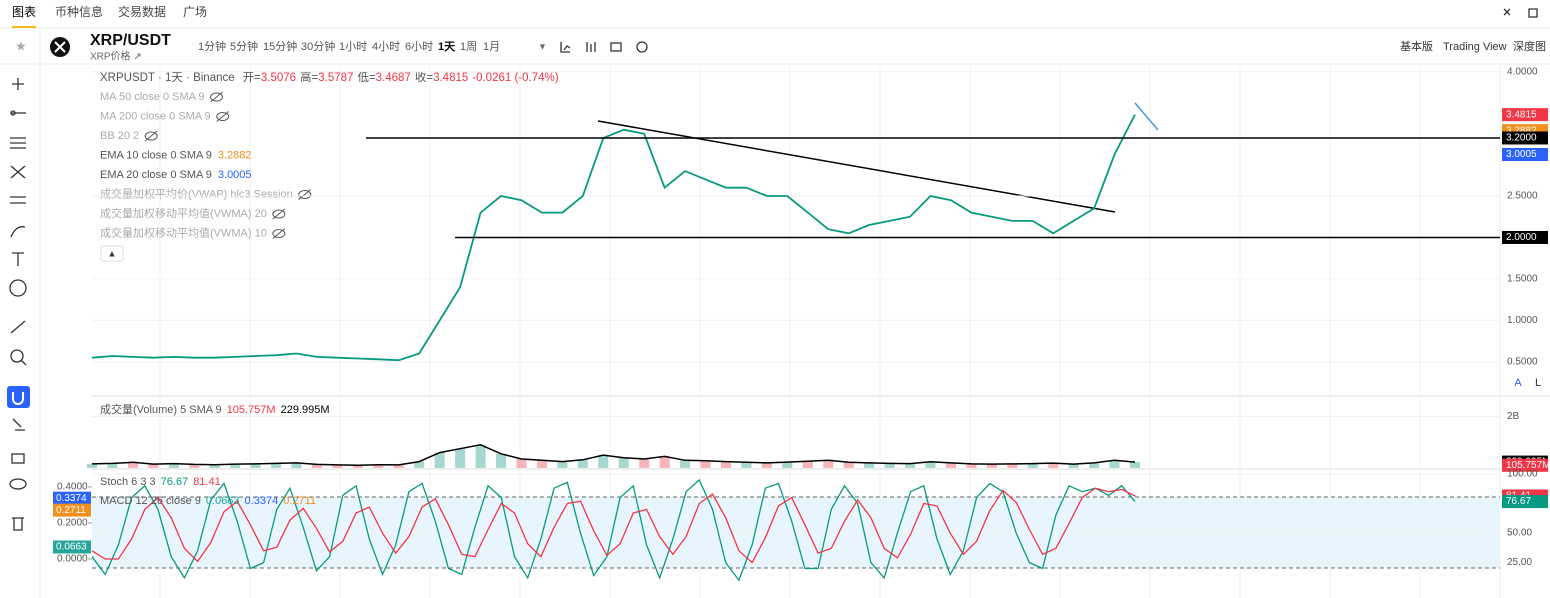 The height and width of the screenshot is (598, 1550). Describe the element at coordinates (1521, 114) in the screenshot. I see `price-badge-label: 3.4815` at that location.